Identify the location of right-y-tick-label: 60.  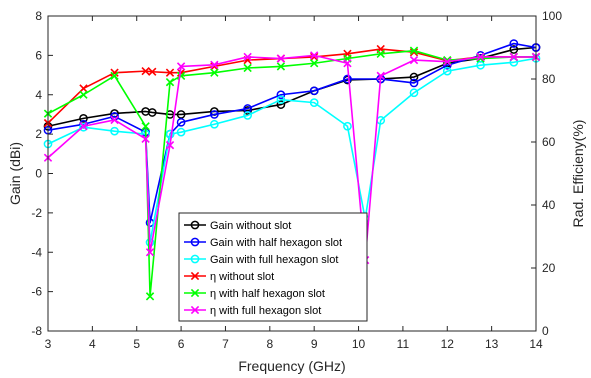
(549, 142).